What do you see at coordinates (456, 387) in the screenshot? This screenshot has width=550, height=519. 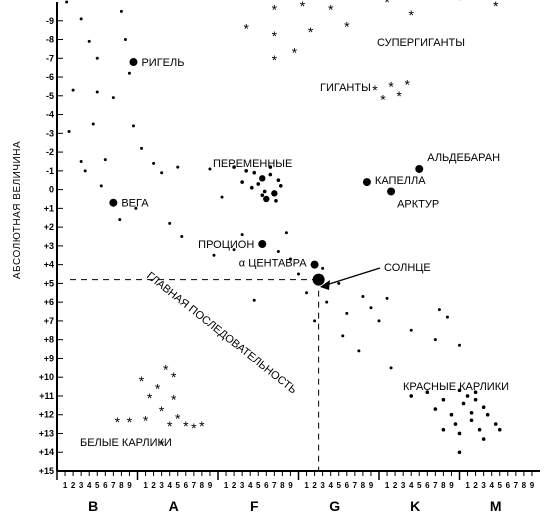 I see `region-label-red-dwarfs: КРАСНЫЕ КАРЛИКИ` at bounding box center [456, 387].